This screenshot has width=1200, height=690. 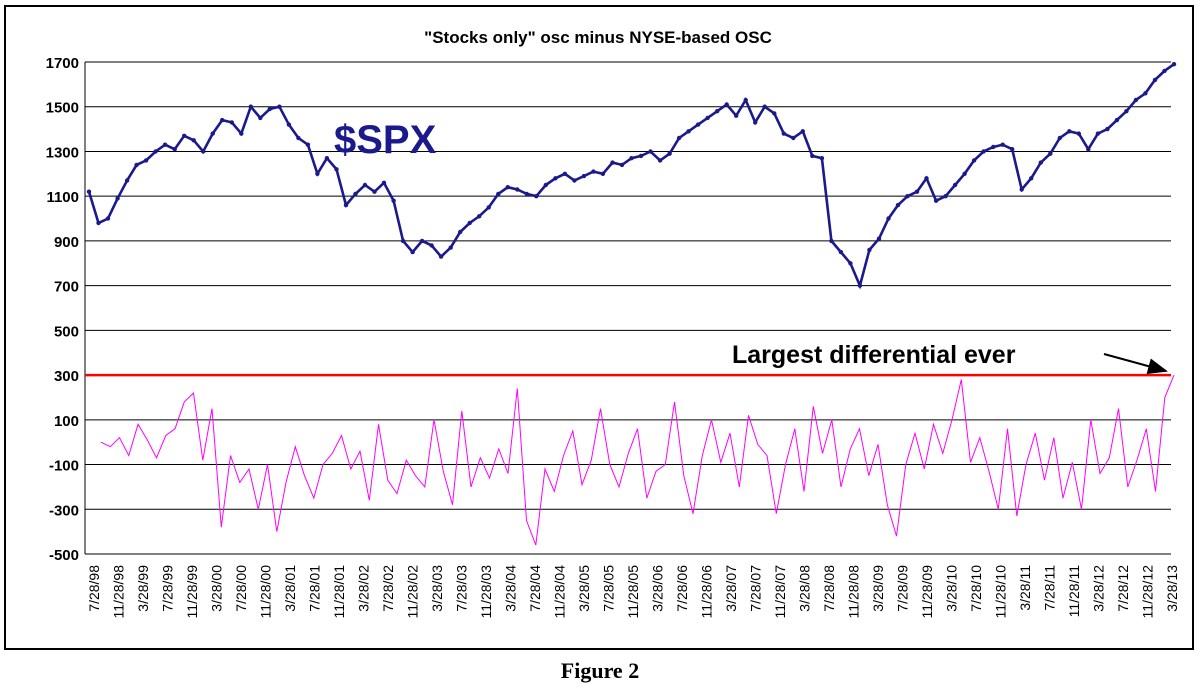 I want to click on x-tick-label: 3/28/06, so click(x=658, y=588).